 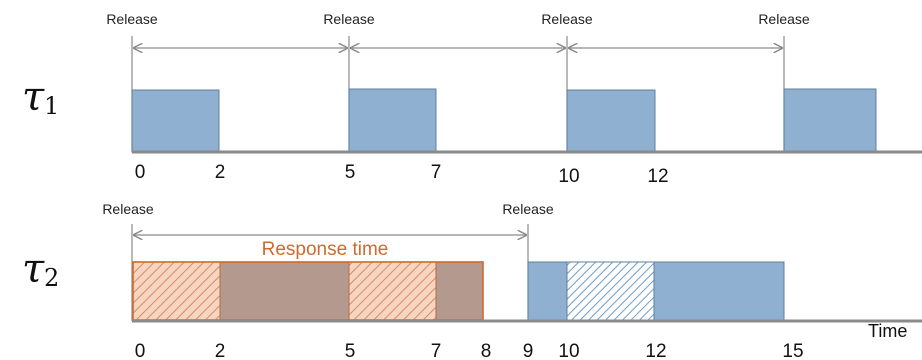 What do you see at coordinates (350, 172) in the screenshot?
I see `task1-tick-5: 5` at bounding box center [350, 172].